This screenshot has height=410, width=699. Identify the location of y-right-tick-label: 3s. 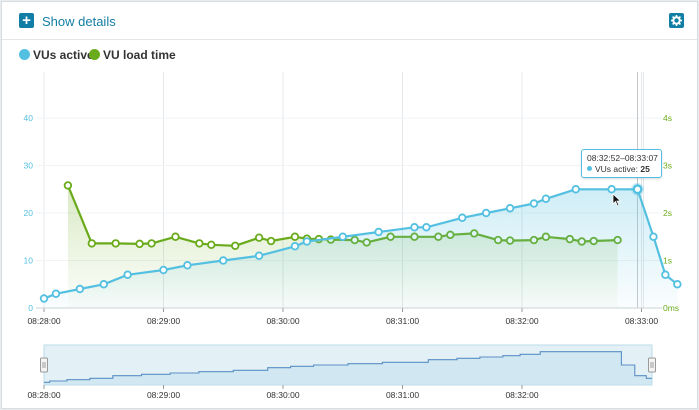
(667, 166).